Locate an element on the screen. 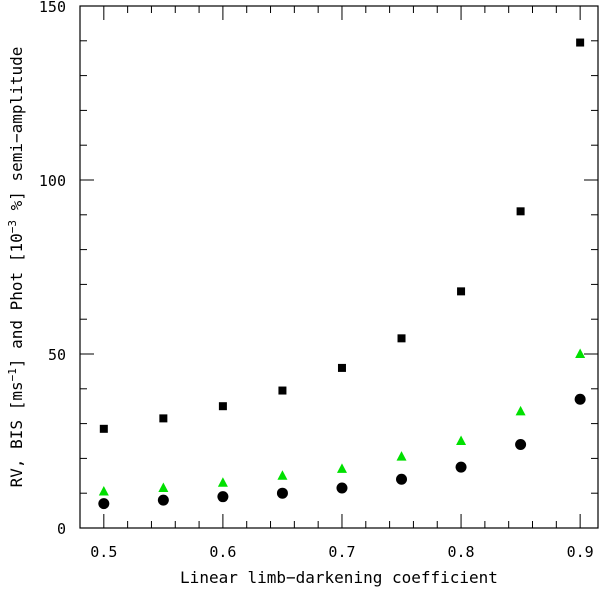 Image resolution: width=600 pixels, height=590 pixels. x-axis-title: Linear limb−darkening coefficient is located at coordinates (339, 577).